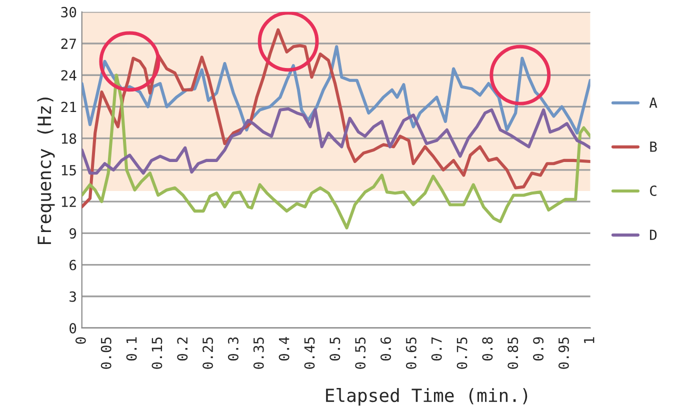 This screenshot has width=688, height=410. What do you see at coordinates (208, 353) in the screenshot?
I see `x-tick-label: 0.25` at bounding box center [208, 353].